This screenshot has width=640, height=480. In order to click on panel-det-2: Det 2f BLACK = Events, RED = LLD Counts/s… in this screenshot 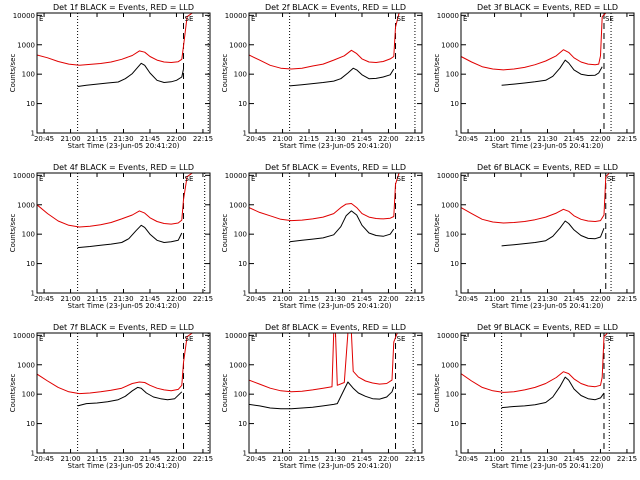, I will do `click(323, 76)`.